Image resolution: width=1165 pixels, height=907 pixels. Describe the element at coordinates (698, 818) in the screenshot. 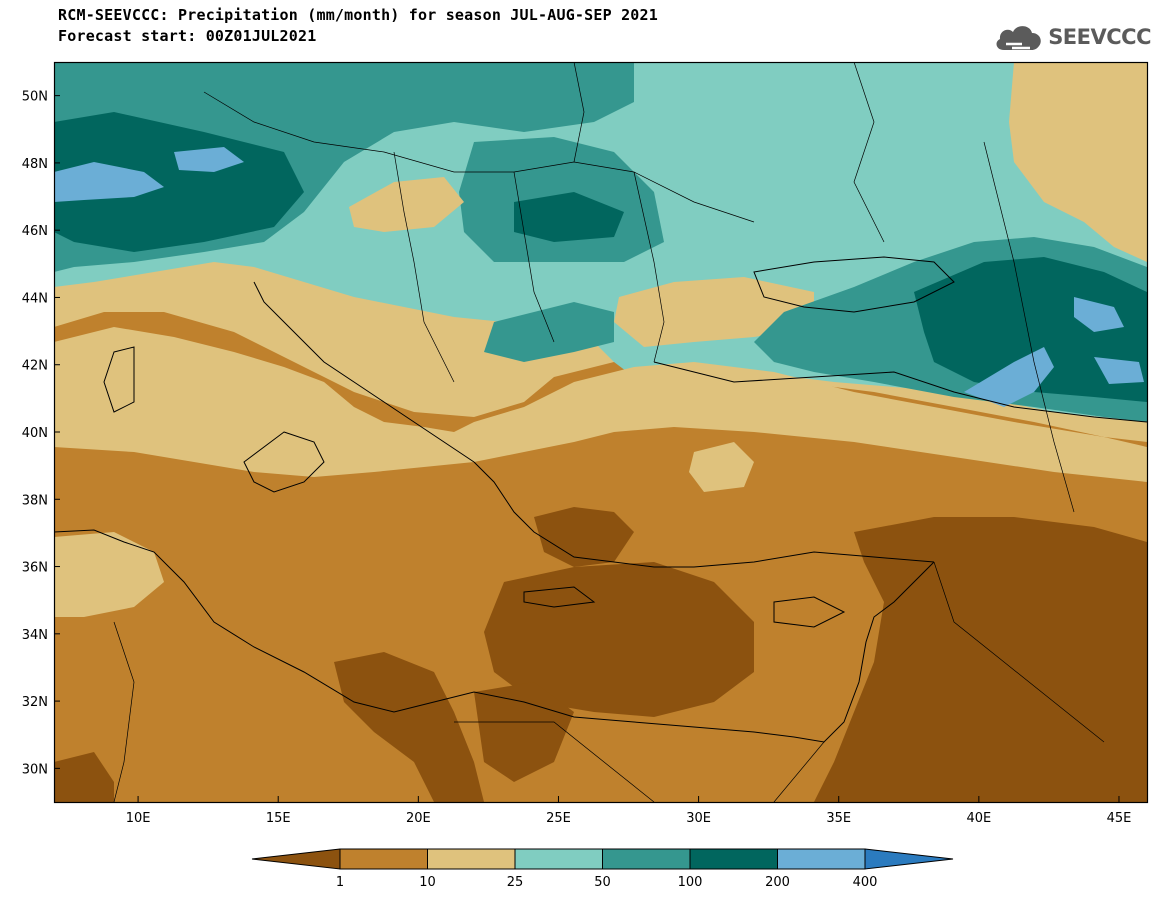

I see `lon-tick-label: 30E` at that location.